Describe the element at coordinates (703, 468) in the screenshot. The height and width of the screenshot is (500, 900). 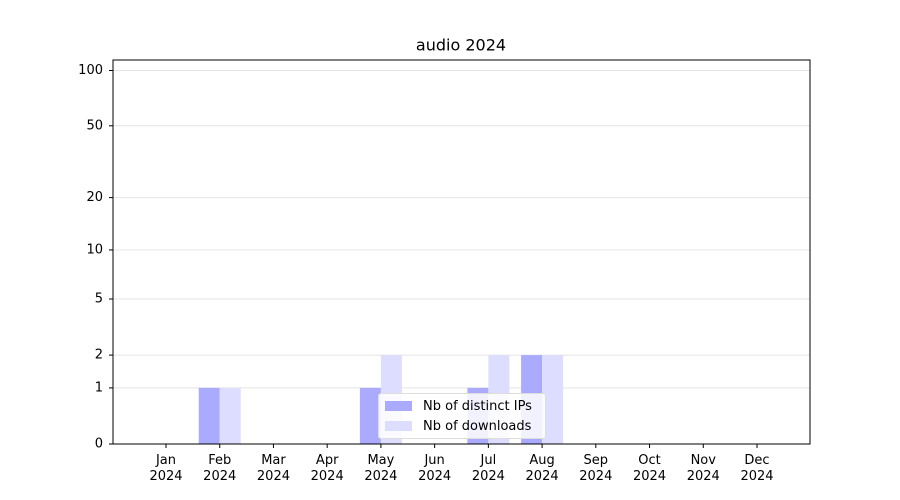
I see `x-tick-label: Nov 2024` at that location.